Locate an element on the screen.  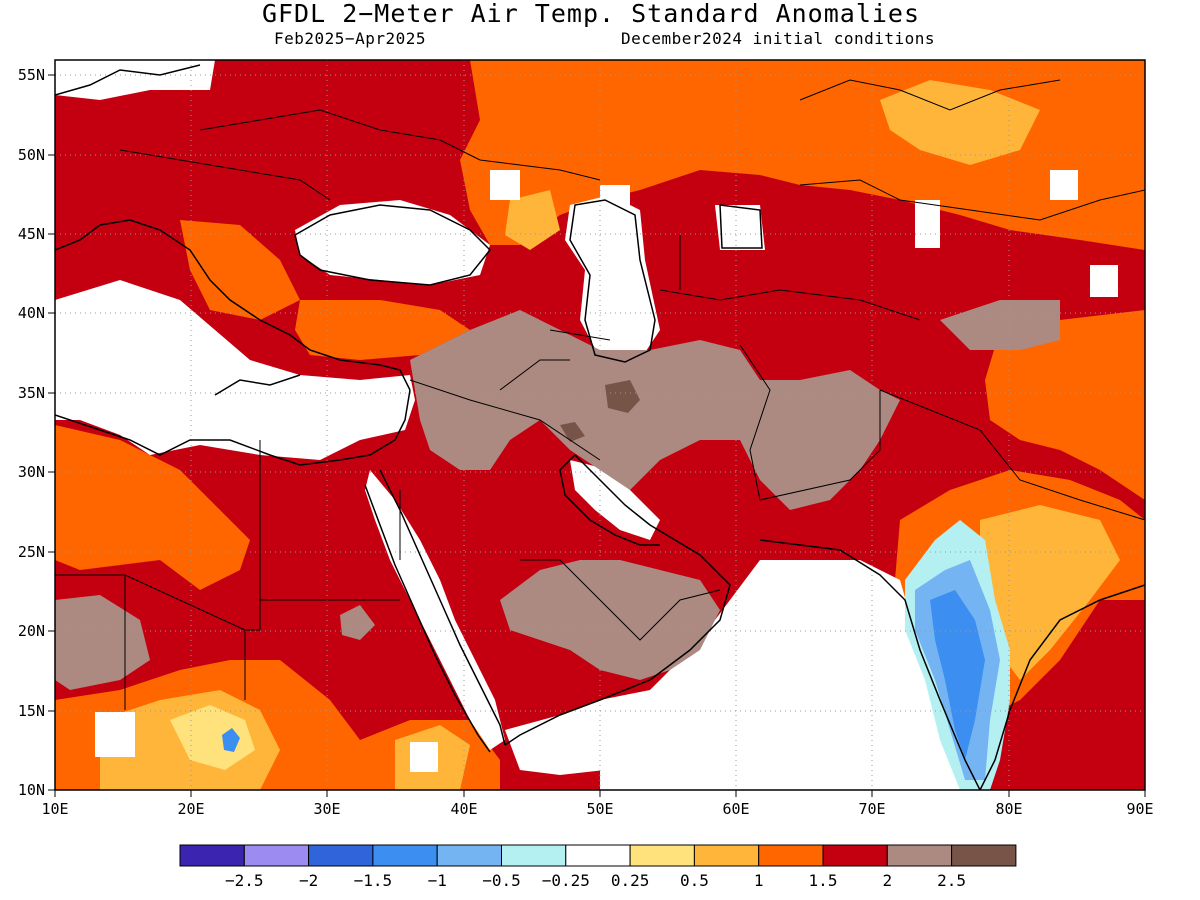
lon-labels: 10E 20E 30E 40E 50E 60E 70E 80E 90E is located at coordinates (597, 809).